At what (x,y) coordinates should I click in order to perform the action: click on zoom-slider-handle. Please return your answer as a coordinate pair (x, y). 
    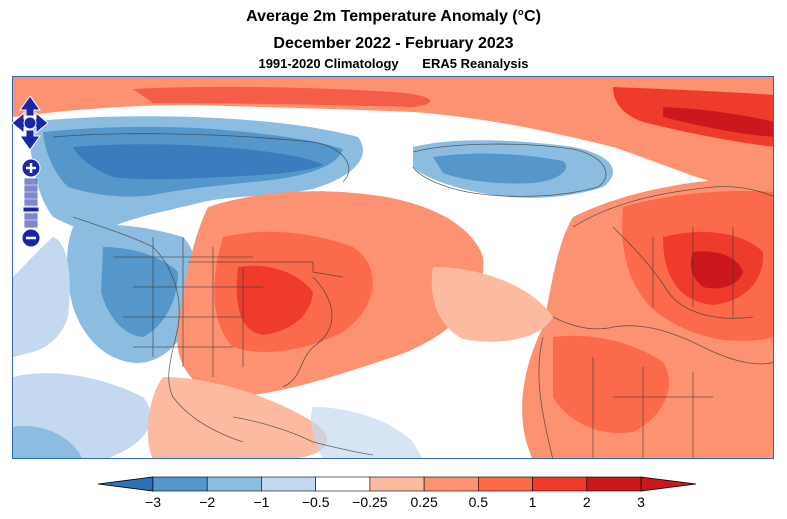
    Looking at the image, I should click on (31, 209).